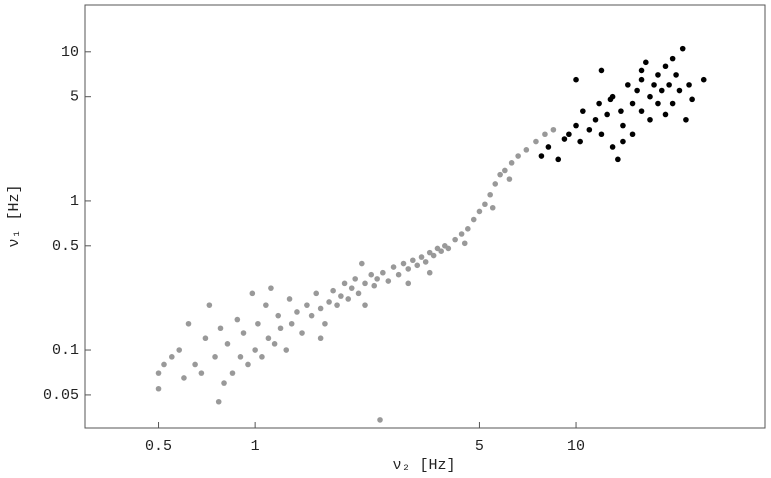  I want to click on x-axis-label: ν₂ [Hz], so click(423, 465).